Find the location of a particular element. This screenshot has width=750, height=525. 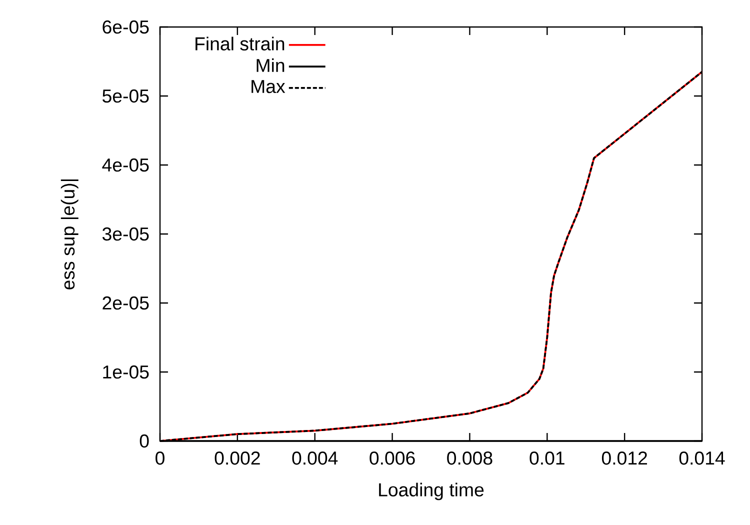

y-tick-label: 0 is located at coordinates (144, 441).